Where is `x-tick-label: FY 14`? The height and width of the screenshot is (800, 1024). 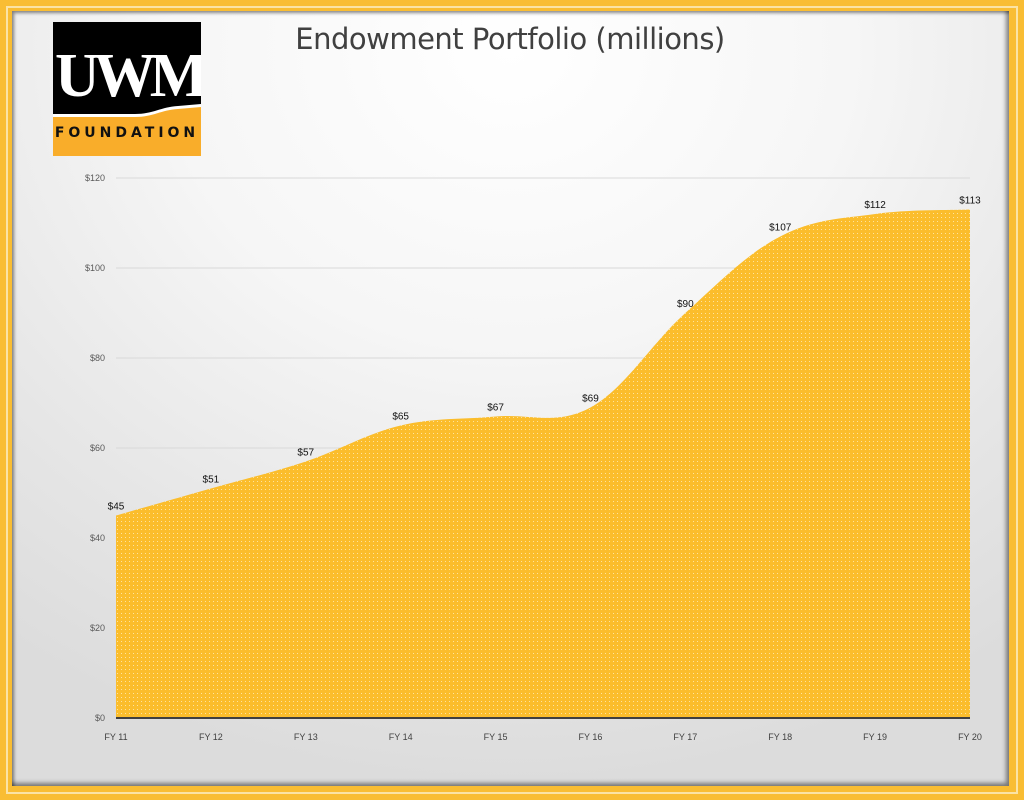 x-tick-label: FY 14 is located at coordinates (401, 737).